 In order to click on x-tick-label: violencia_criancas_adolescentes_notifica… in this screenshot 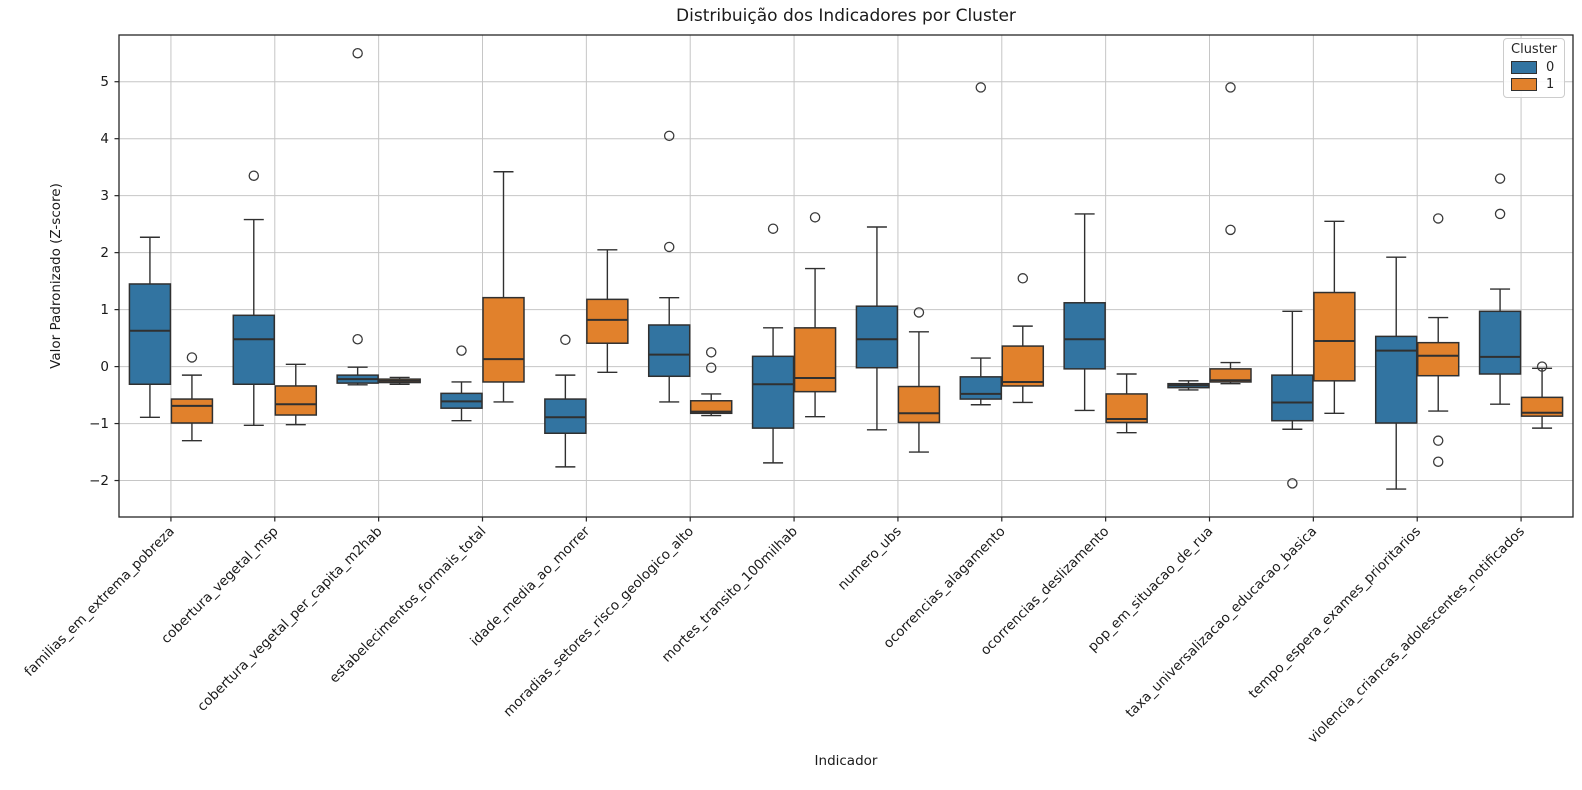, I will do `click(1416, 635)`.